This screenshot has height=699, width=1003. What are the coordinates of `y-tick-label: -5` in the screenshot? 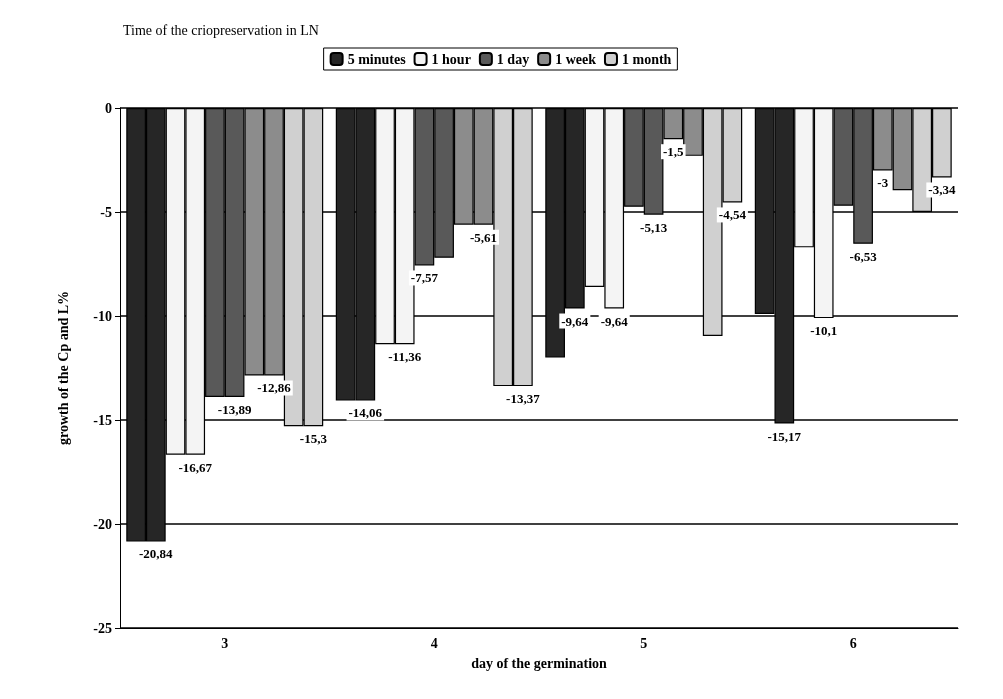 It's located at (106, 212).